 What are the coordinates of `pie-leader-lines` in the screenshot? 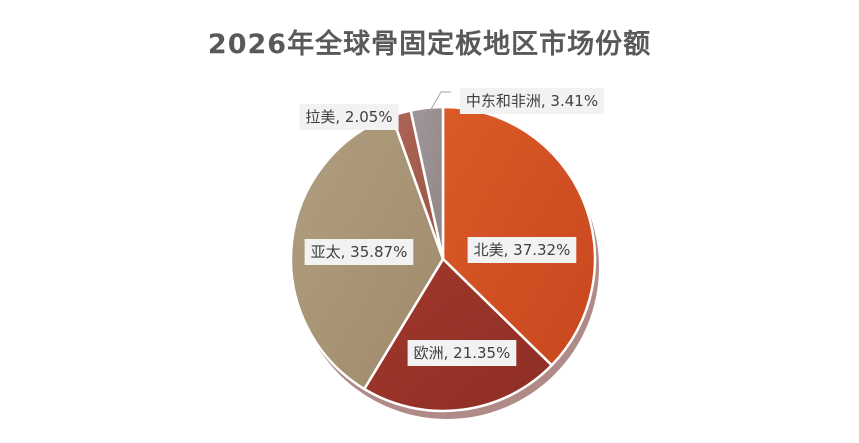 It's located at (440, 101).